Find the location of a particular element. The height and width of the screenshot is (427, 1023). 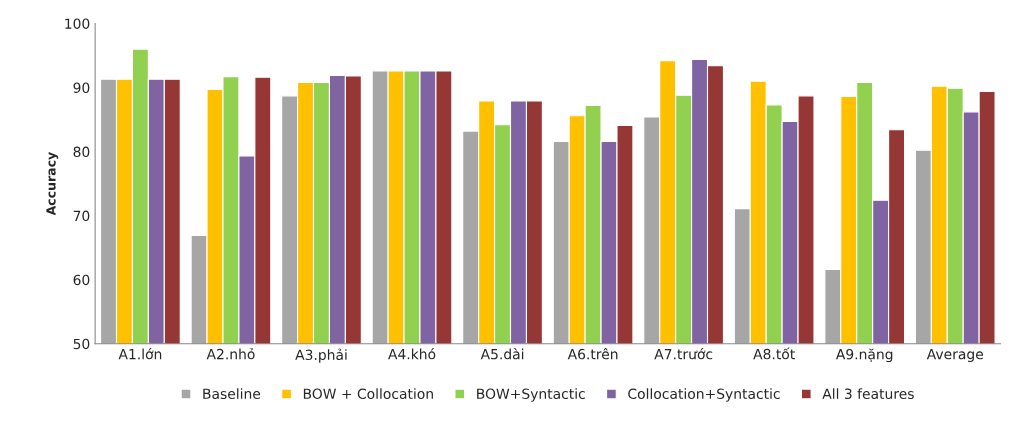

legend-label: Collocation+Syntactic is located at coordinates (704, 395).